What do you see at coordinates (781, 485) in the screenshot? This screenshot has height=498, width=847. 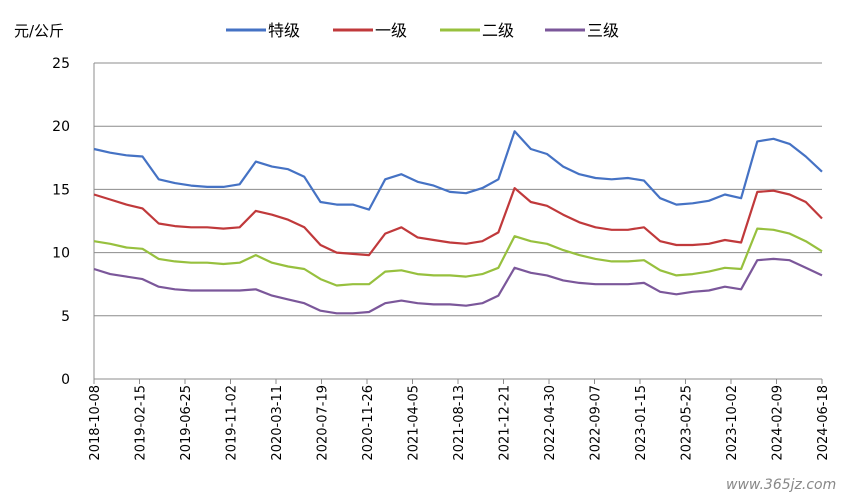 I see `watermark: www.365jz.com` at bounding box center [781, 485].